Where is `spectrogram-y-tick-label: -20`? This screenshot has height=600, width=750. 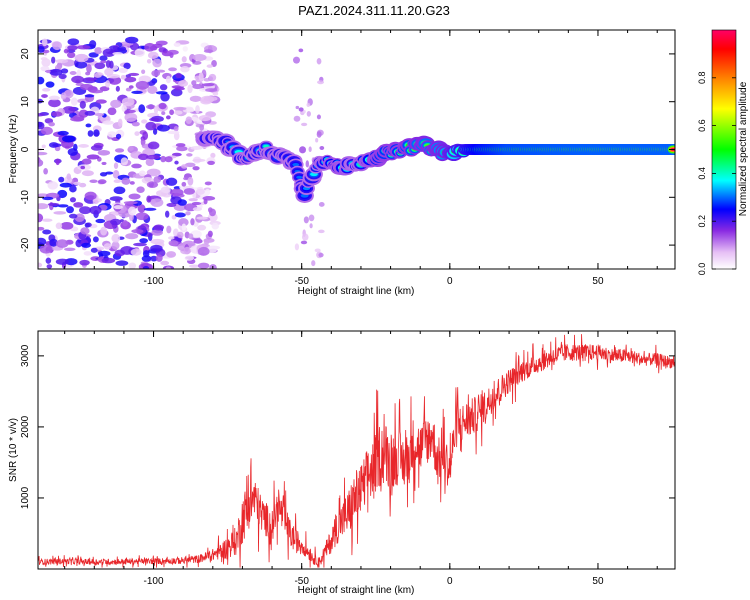 spectrogram-y-tick-label: -20 is located at coordinates (25, 244).